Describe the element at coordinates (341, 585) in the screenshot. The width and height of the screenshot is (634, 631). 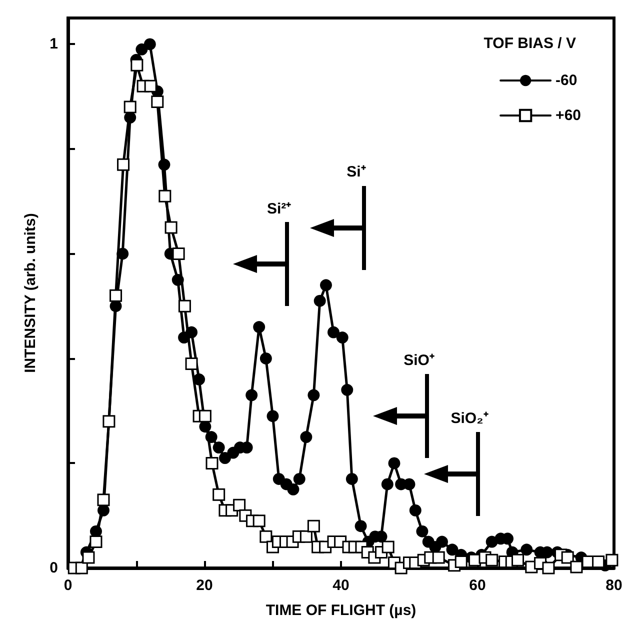
I see `x-tick-label: 40` at that location.